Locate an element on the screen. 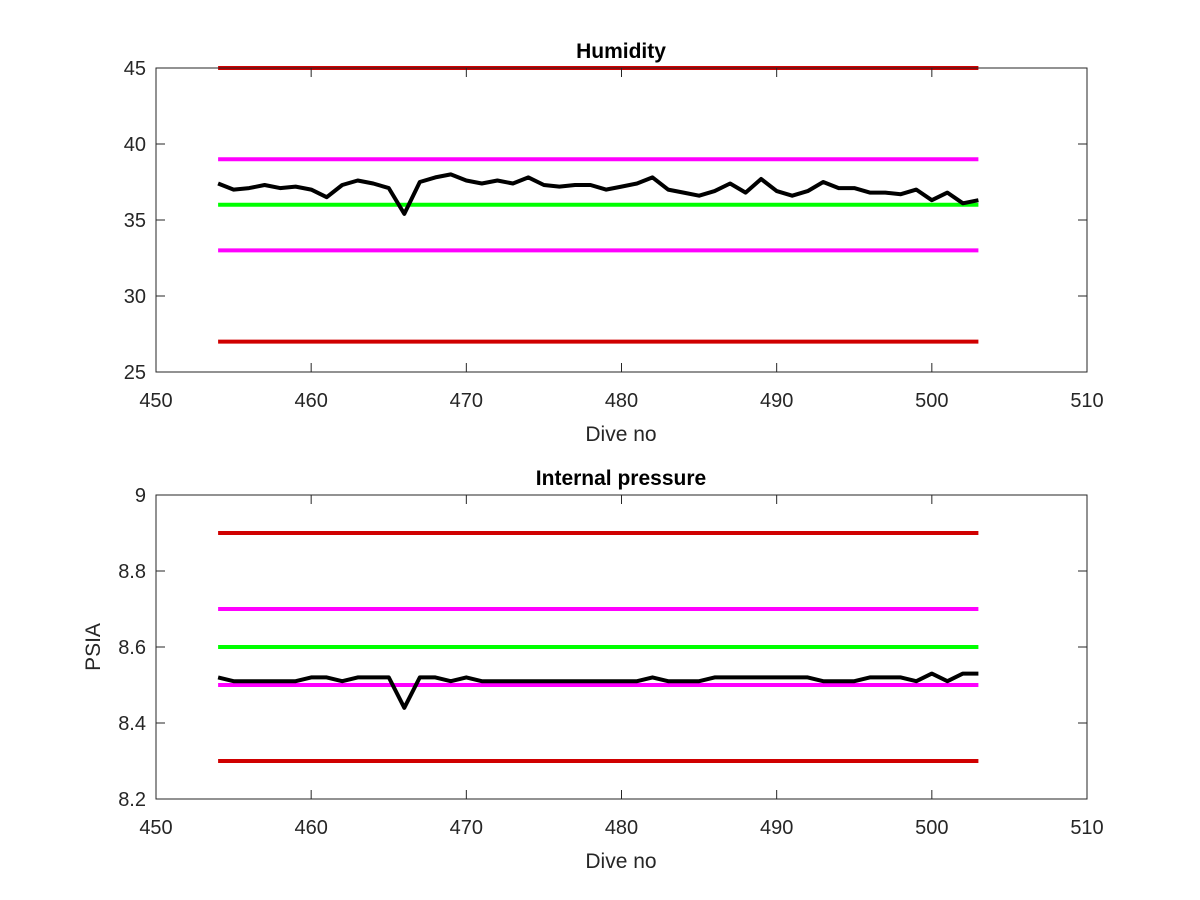 The image size is (1200, 900). internal-pressure-y-tick-label: 8.6 is located at coordinates (132, 648).